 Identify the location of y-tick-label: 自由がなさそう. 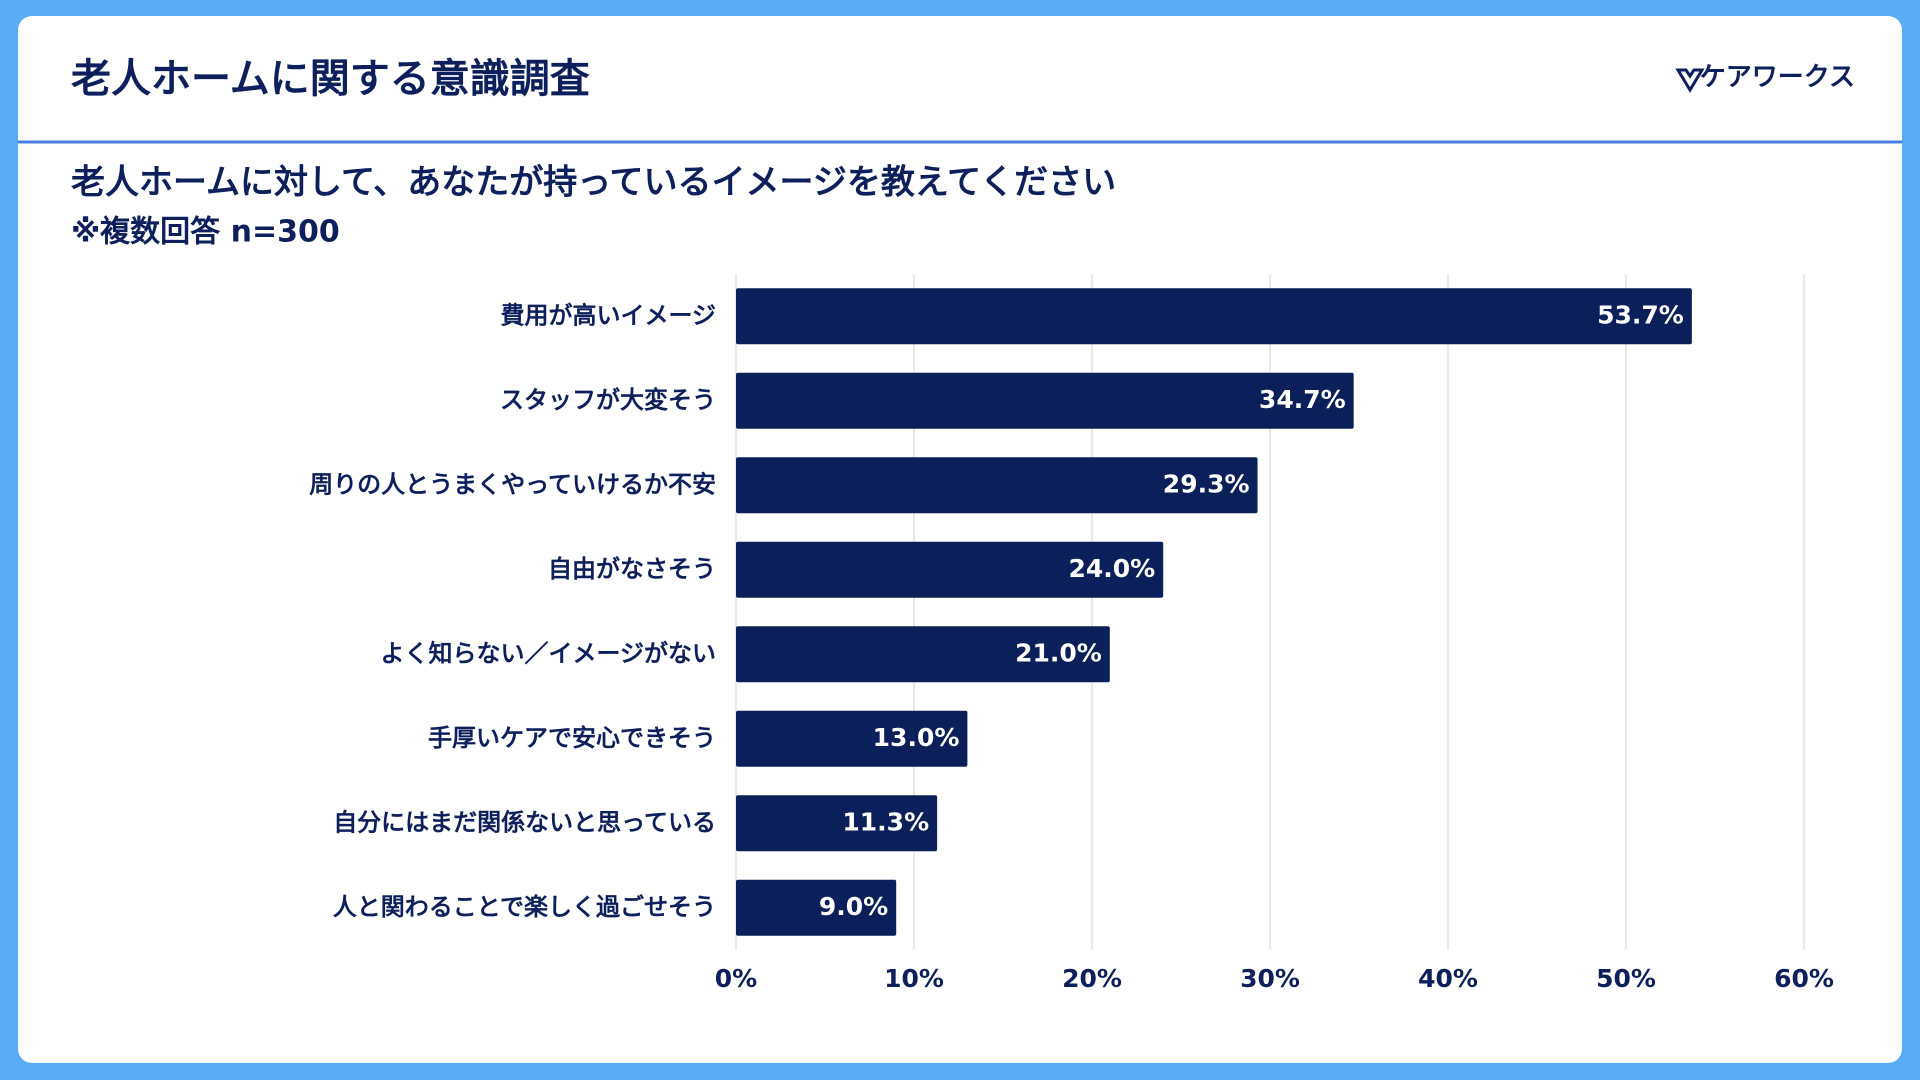
(632, 569).